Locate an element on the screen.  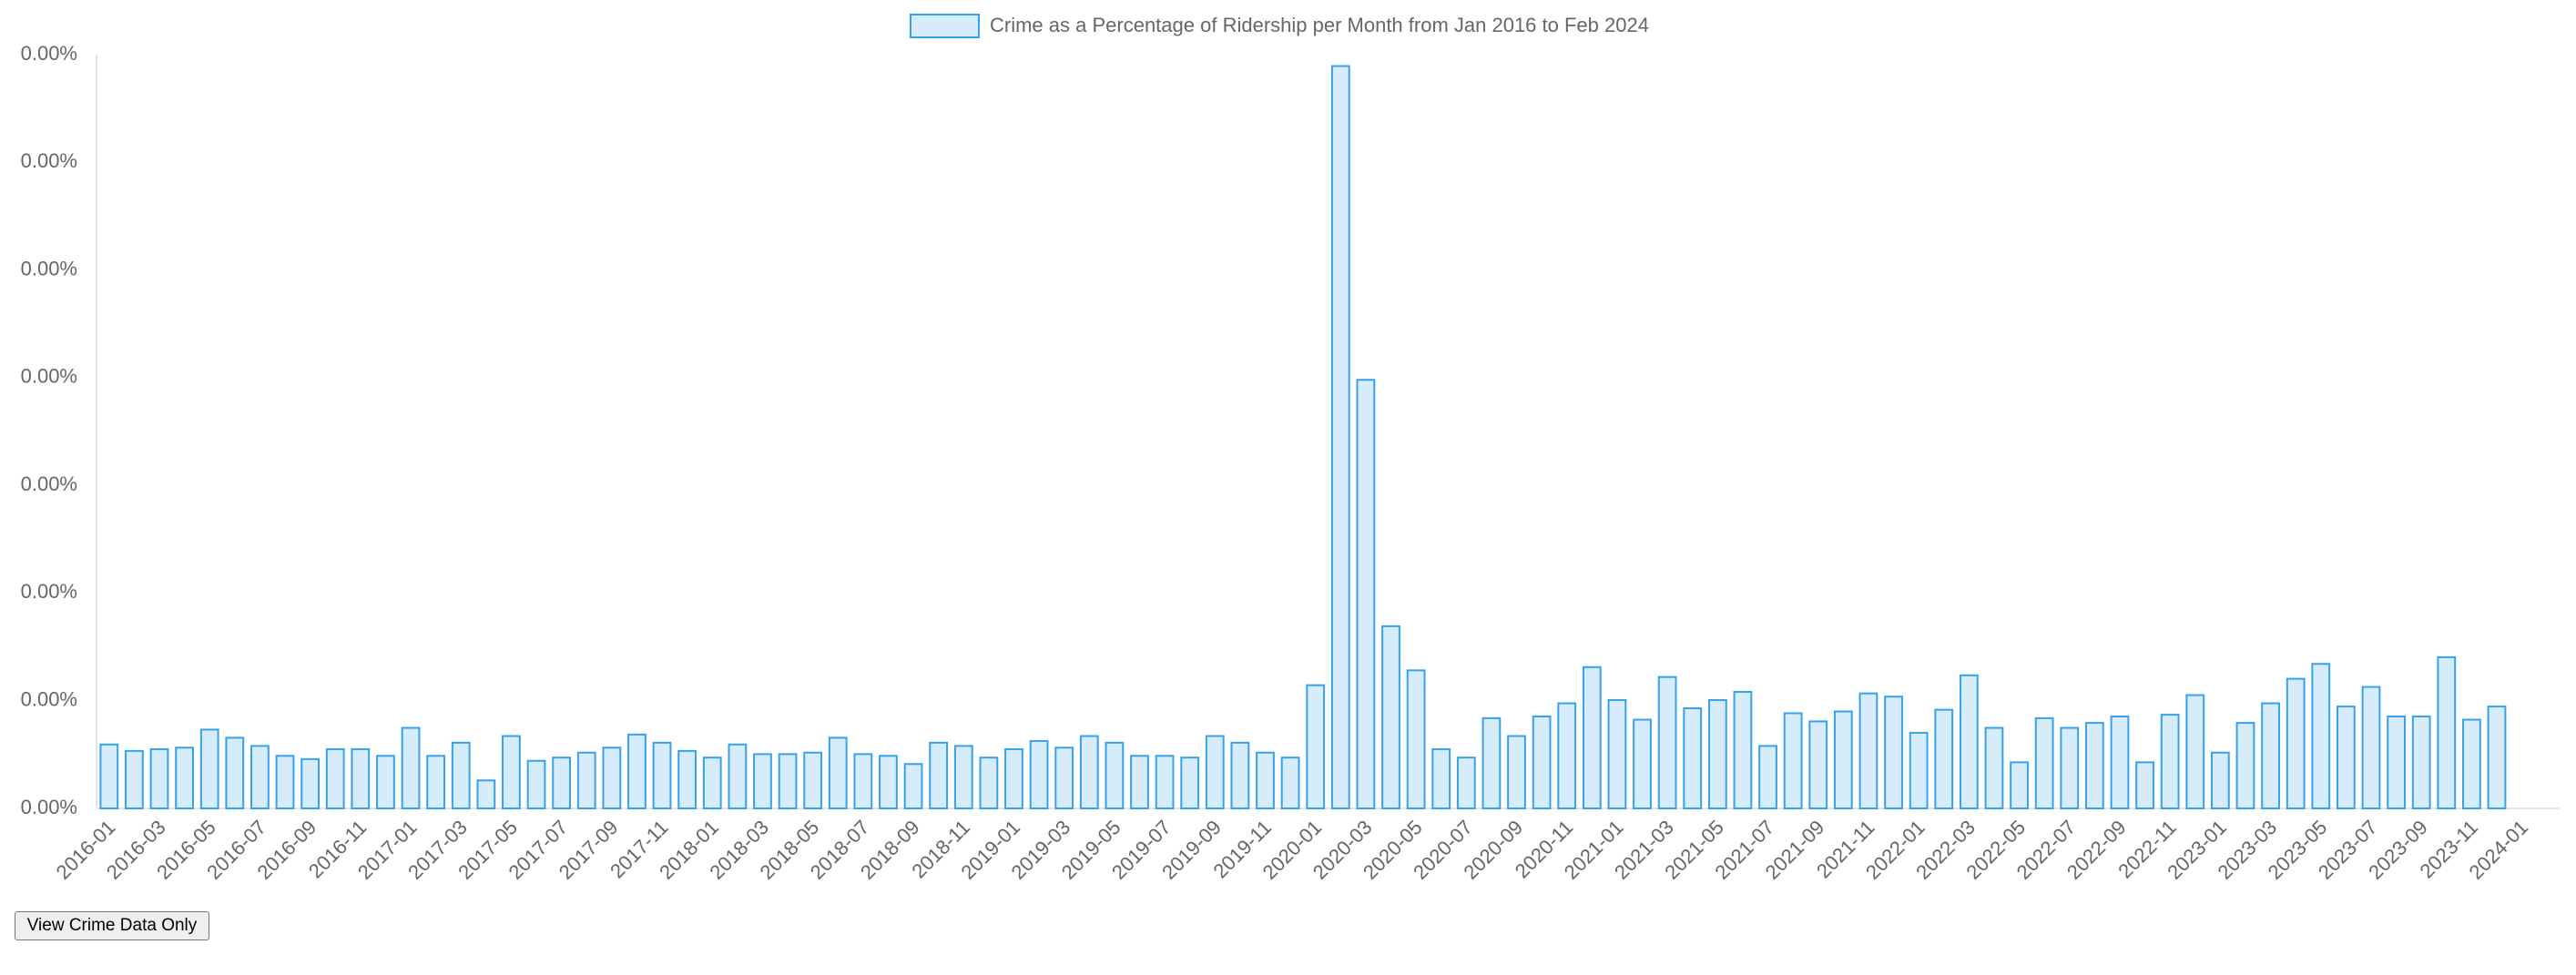
view-crime-button: View Crime Data Only is located at coordinates (112, 925).